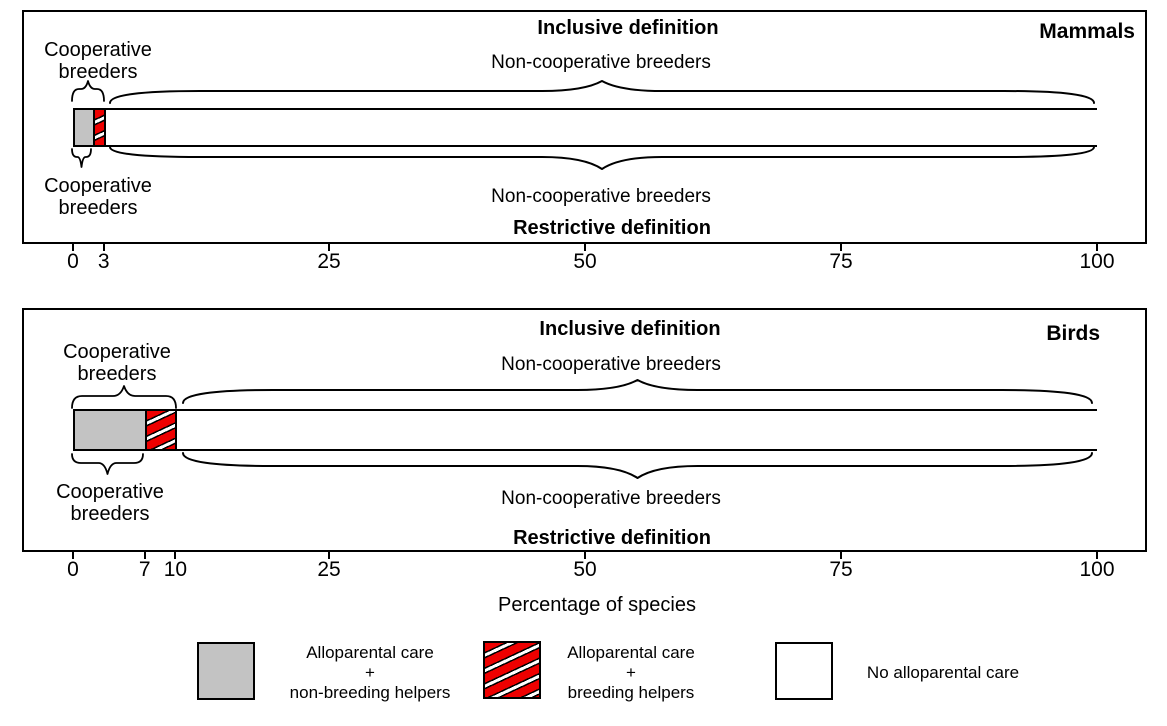 This screenshot has width=1167, height=726. What do you see at coordinates (370, 672) in the screenshot?
I see `legend-label-nonbreeding-helpers: Alloparental care + non-breeding helpers` at bounding box center [370, 672].